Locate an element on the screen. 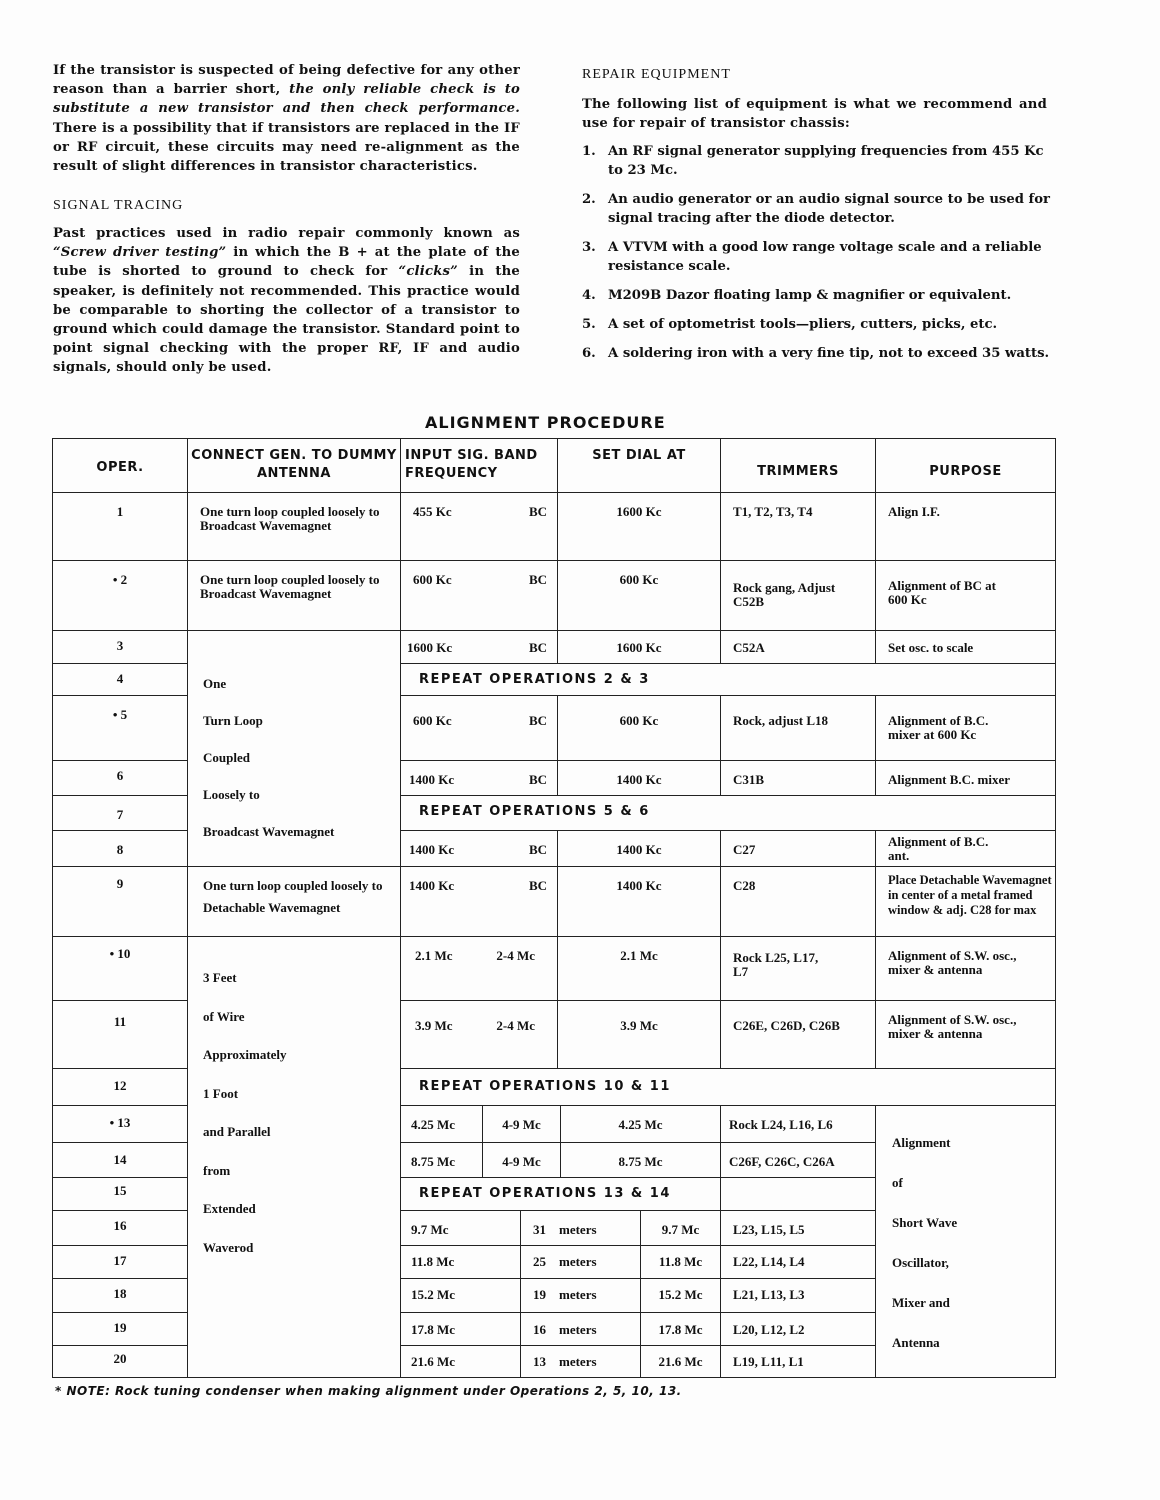  purpose-cell: Set osc. to scale is located at coordinates (965, 647).